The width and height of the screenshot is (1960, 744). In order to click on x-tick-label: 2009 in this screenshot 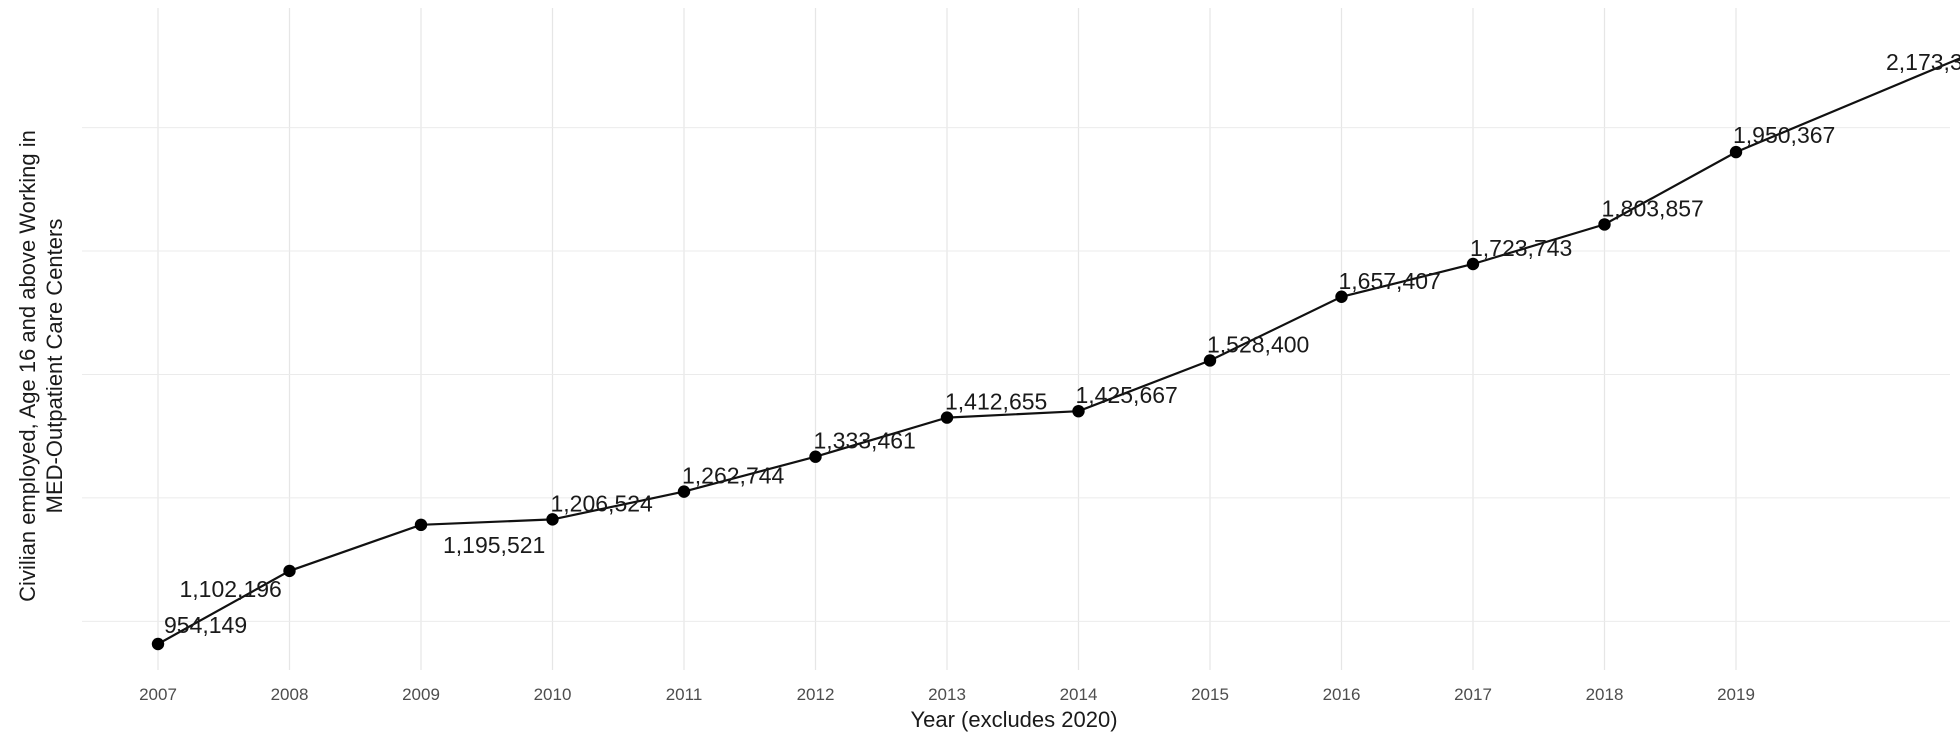, I will do `click(421, 694)`.